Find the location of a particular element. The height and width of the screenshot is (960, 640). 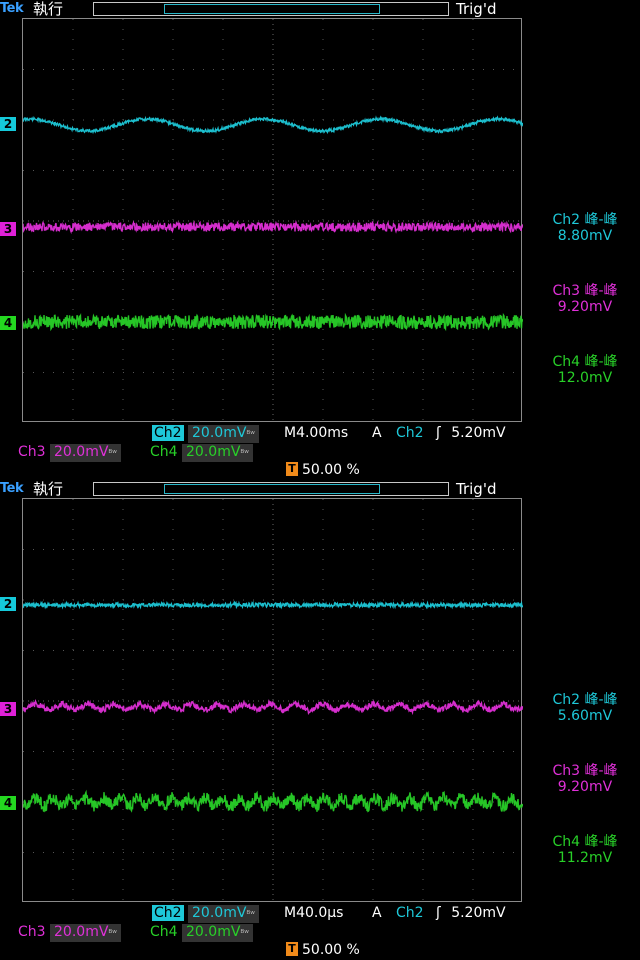

measurement-value: 8.80mV is located at coordinates (585, 236).